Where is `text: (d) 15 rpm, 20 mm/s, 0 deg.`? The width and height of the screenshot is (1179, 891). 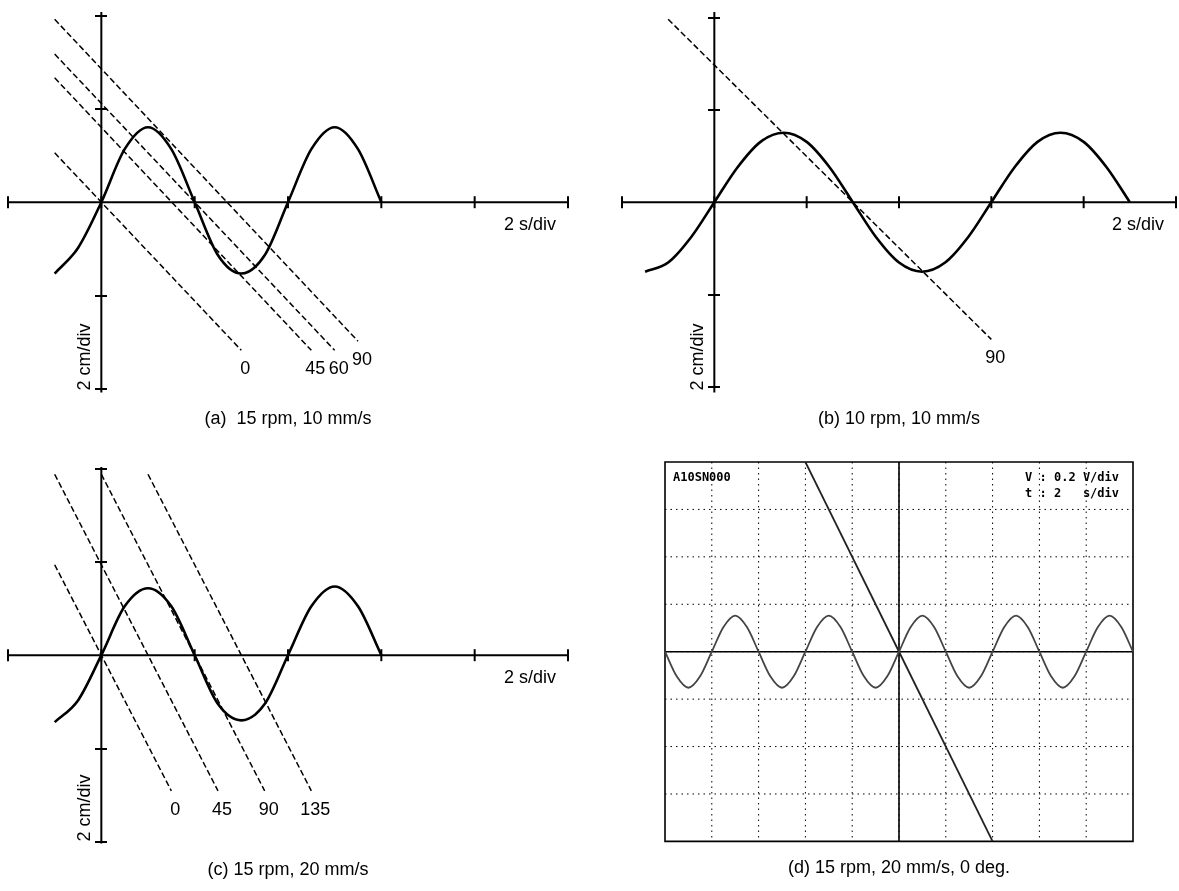 text: (d) 15 rpm, 20 mm/s, 0 deg. is located at coordinates (899, 867).